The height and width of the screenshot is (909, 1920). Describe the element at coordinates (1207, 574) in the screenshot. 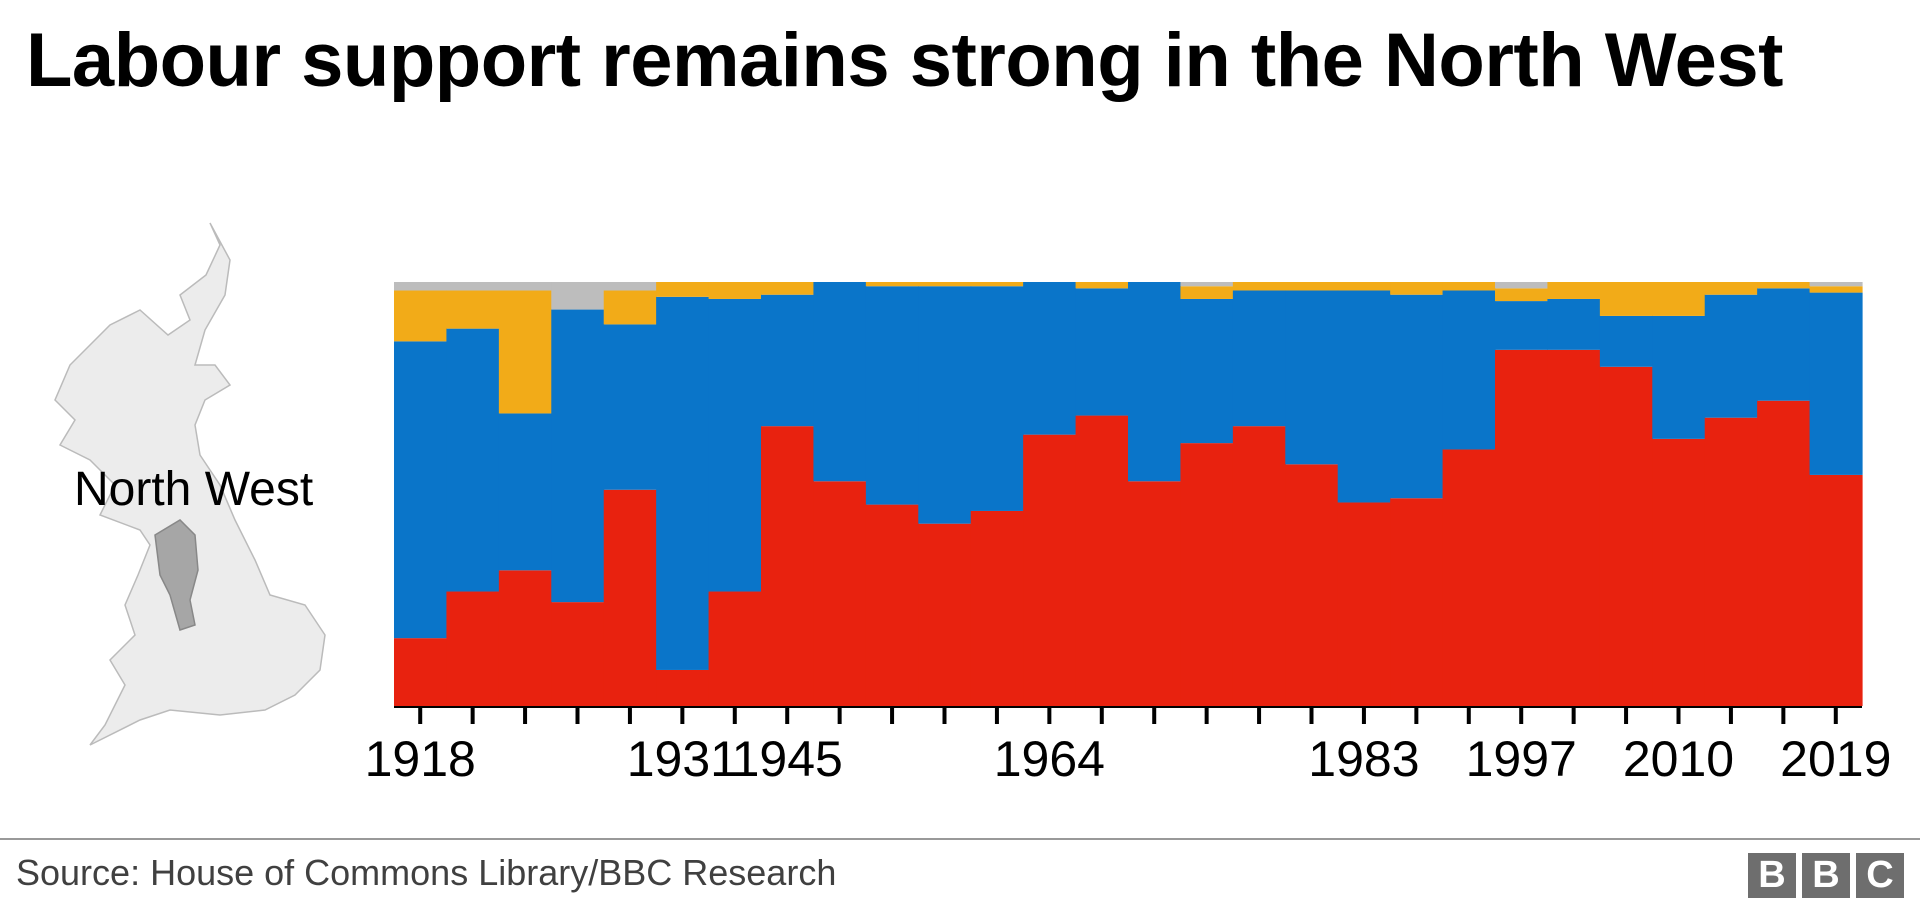

I see `area-segment-0-Feb-1974` at that location.